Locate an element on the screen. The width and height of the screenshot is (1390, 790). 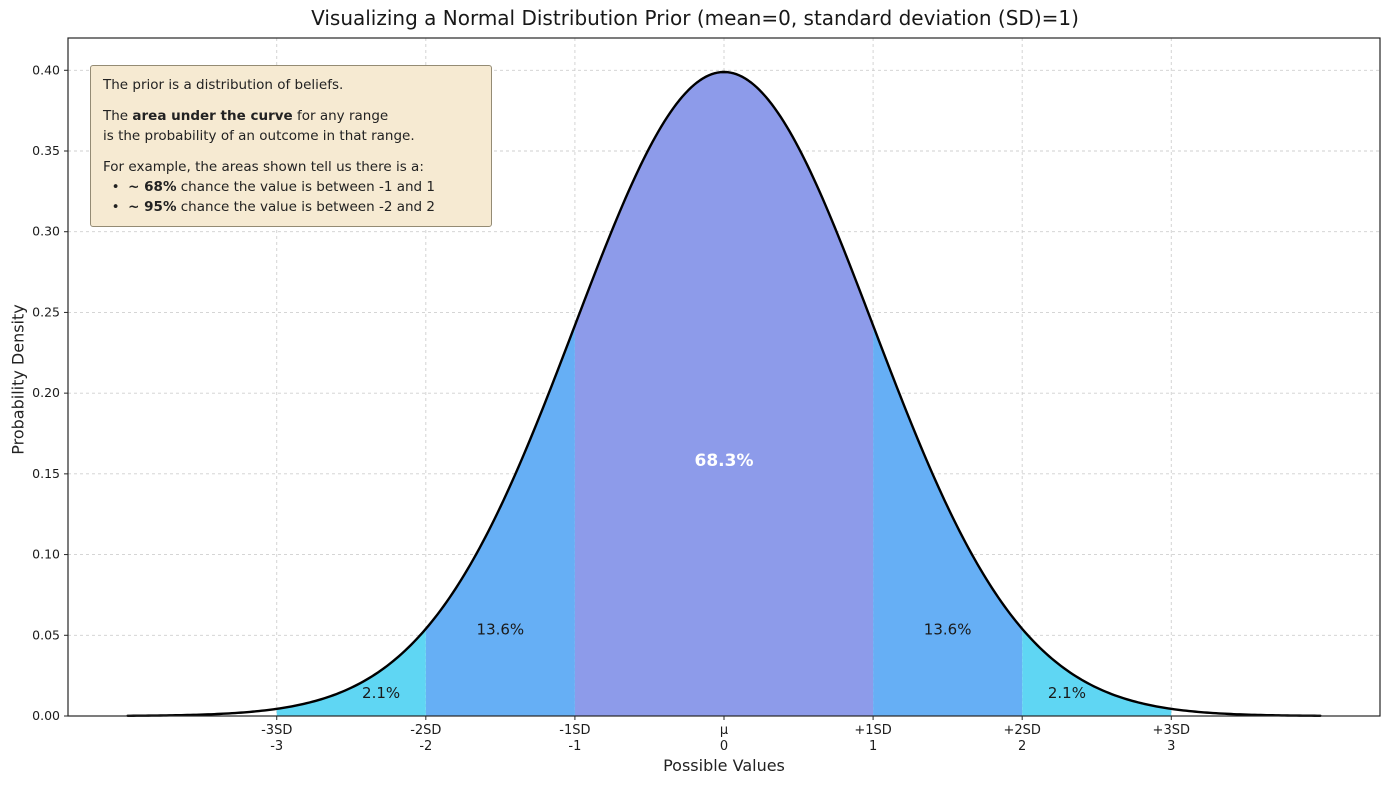
x-tick-sd-label: +2SD is located at coordinates (1021, 730).